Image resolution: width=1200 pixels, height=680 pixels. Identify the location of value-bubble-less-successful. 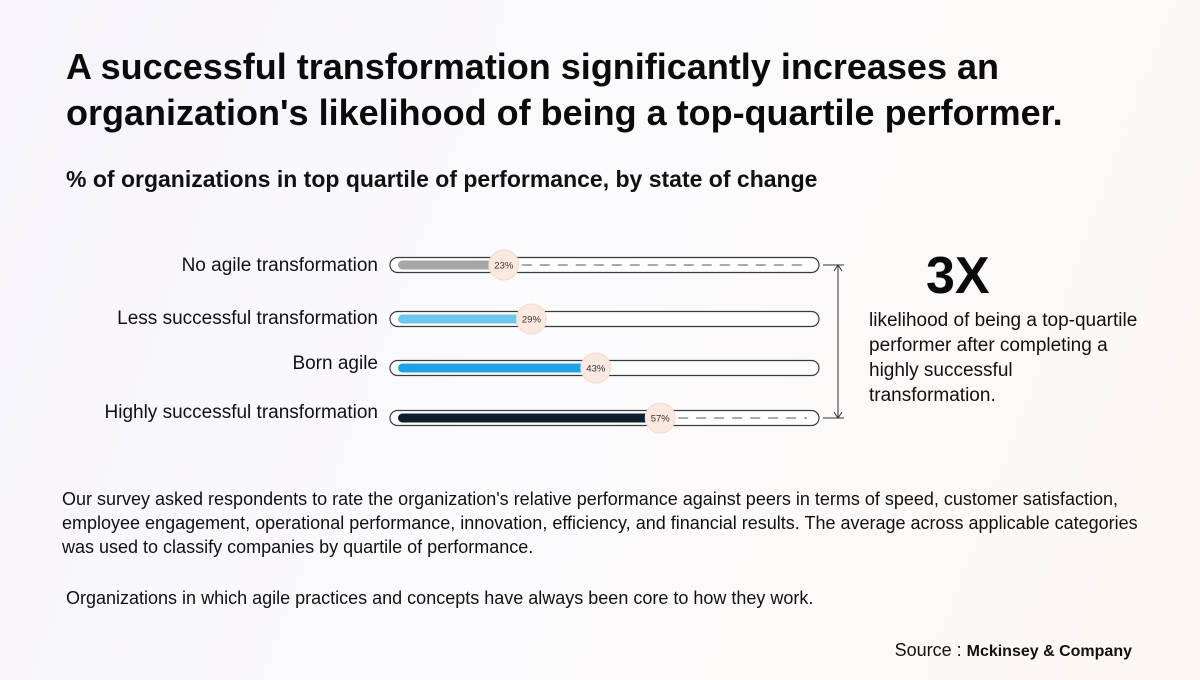
(531, 319).